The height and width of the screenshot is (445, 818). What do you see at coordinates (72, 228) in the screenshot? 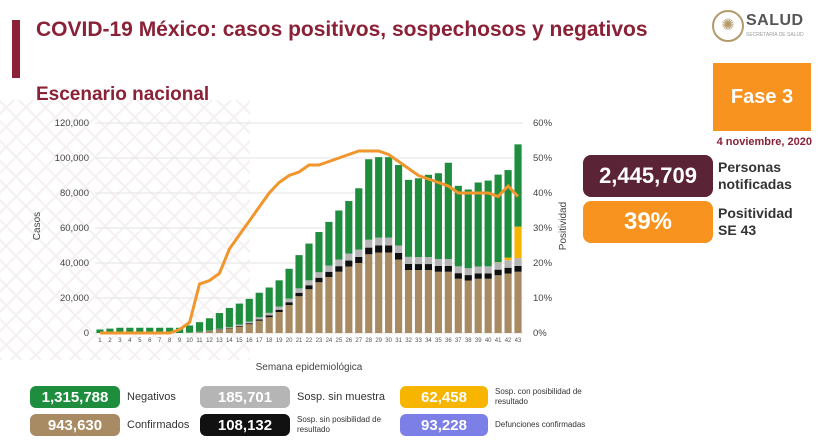
I see `y-axis-ticks: 0 20,000 40,000 60,000 80,000 100,000 120,000` at bounding box center [72, 228].